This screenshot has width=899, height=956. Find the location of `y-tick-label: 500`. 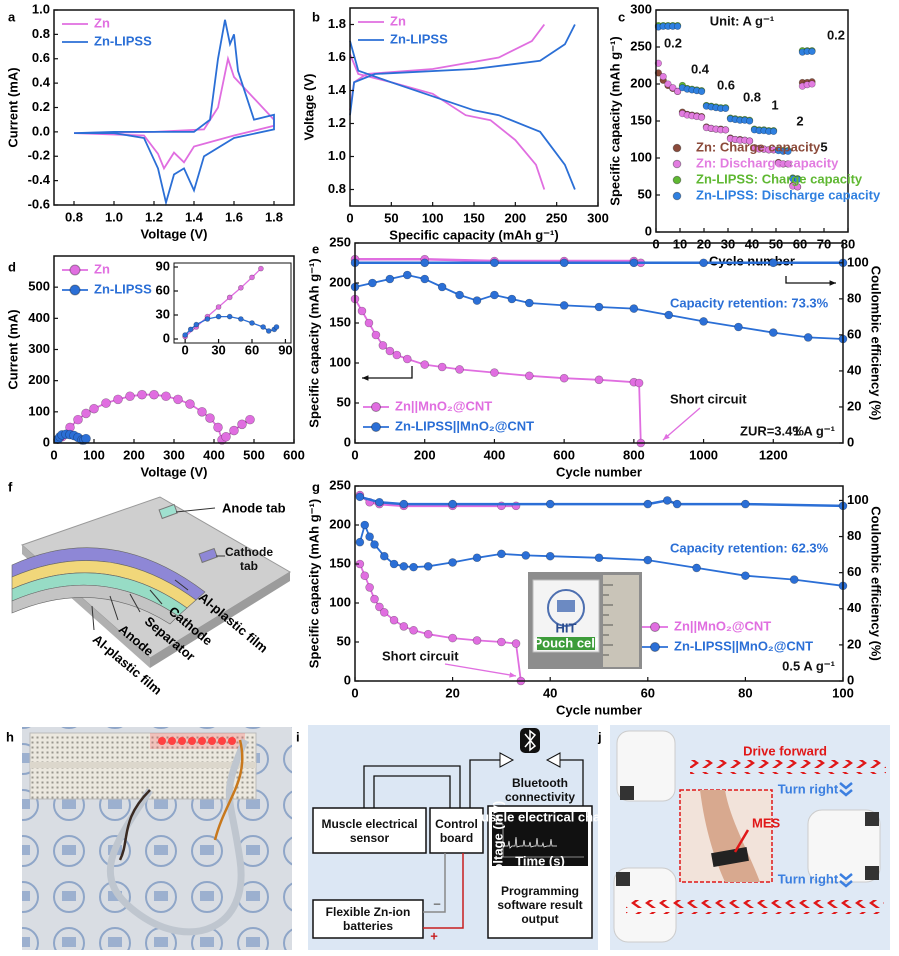

y-tick-label: 500 is located at coordinates (39, 286).